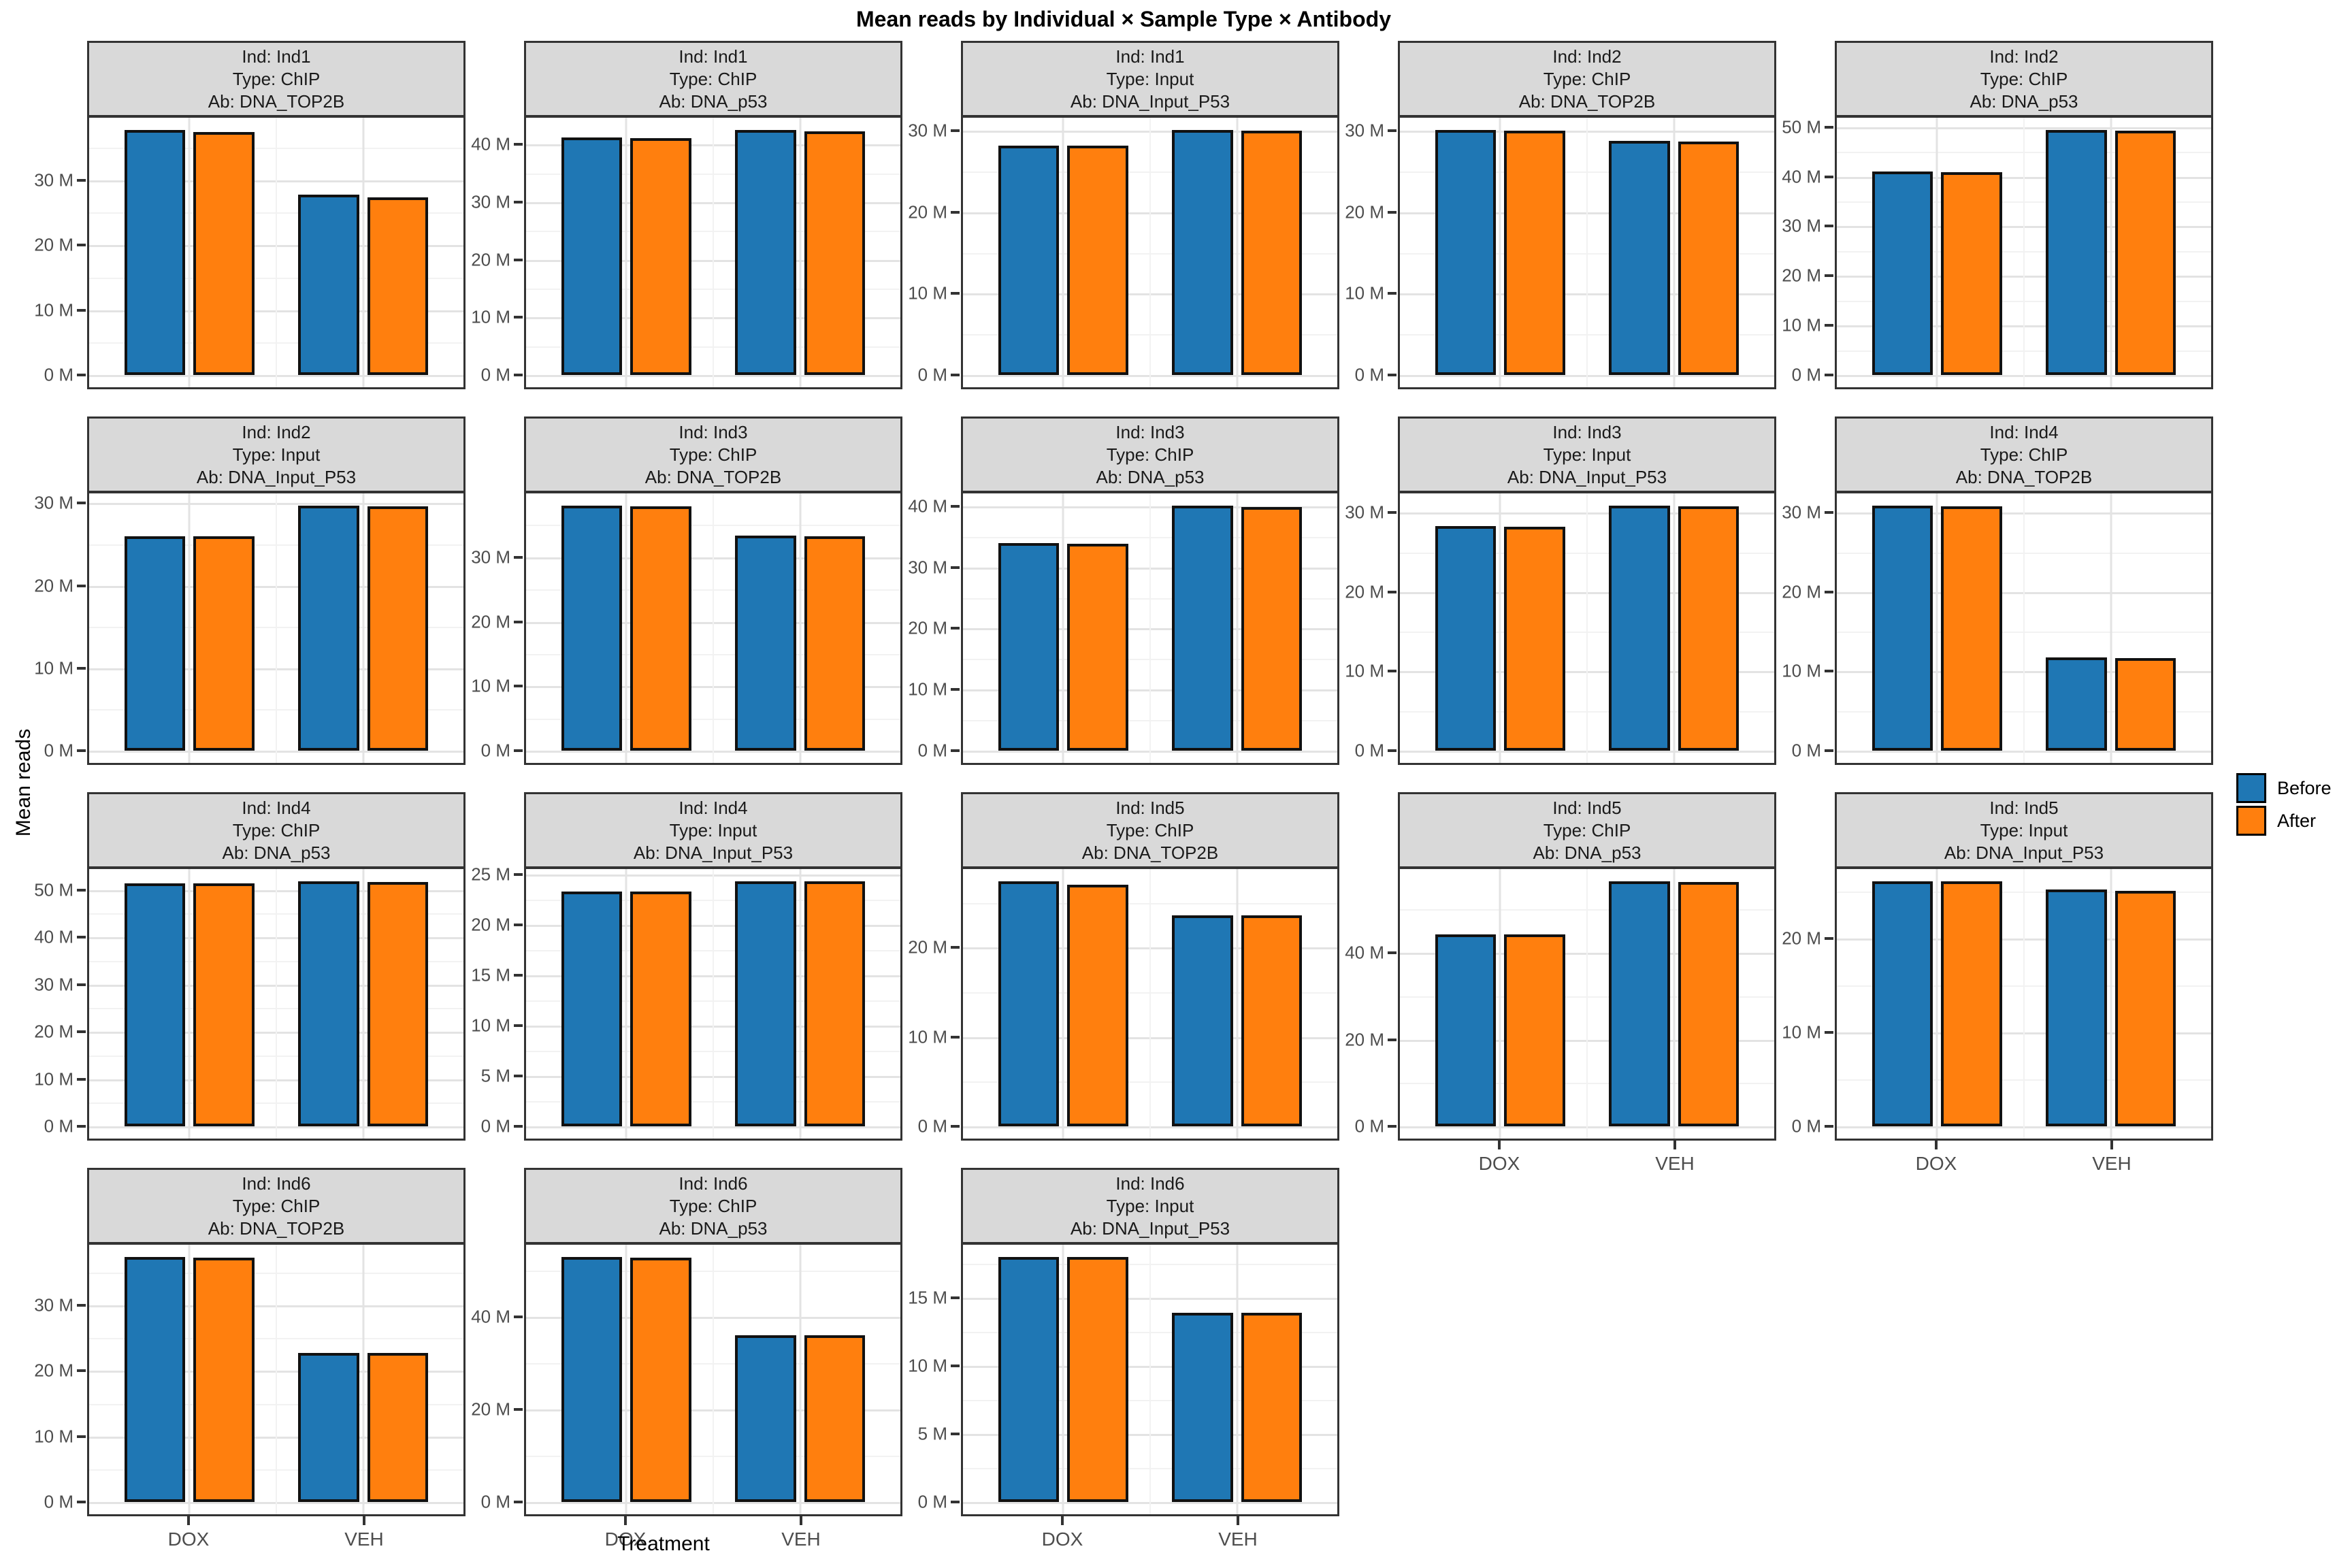 This screenshot has width=2352, height=1568. What do you see at coordinates (61, 1379) in the screenshot?
I see `y-axis: 0 M 10 M 20 M 30 M` at bounding box center [61, 1379].